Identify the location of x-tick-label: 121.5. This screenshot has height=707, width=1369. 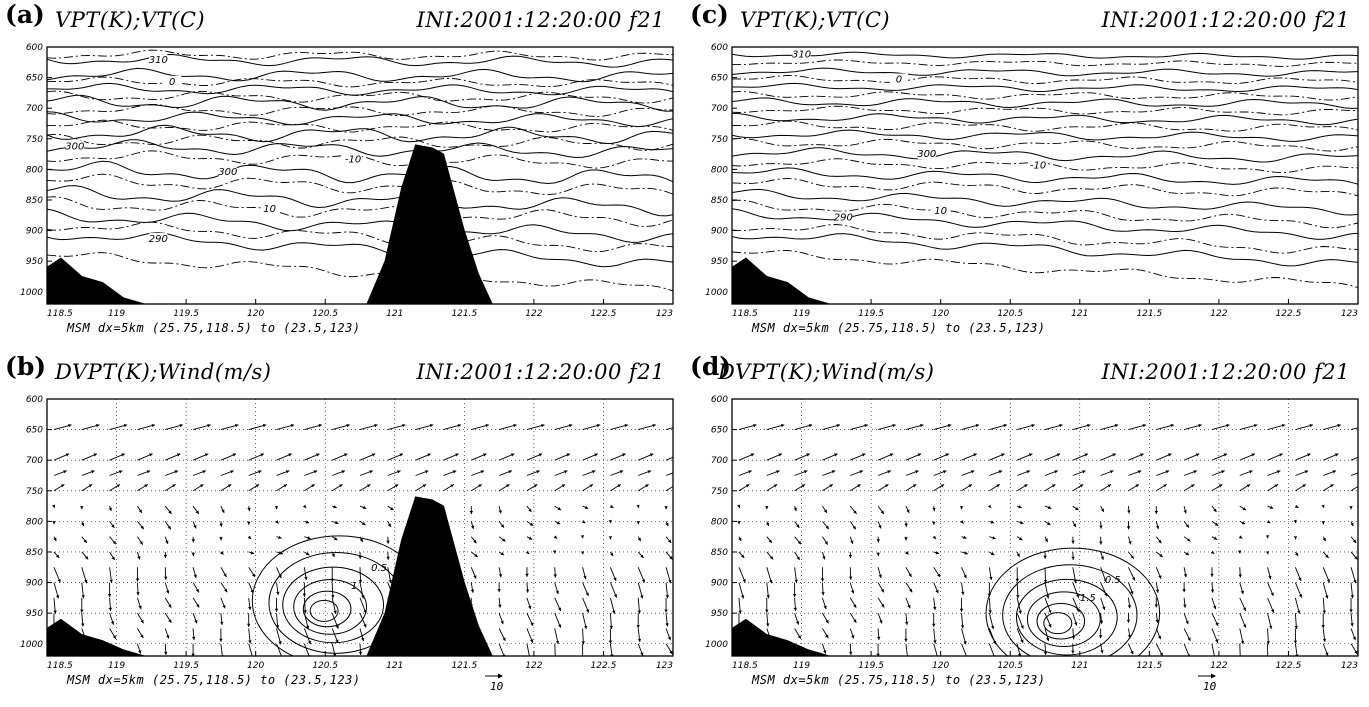
(464, 314).